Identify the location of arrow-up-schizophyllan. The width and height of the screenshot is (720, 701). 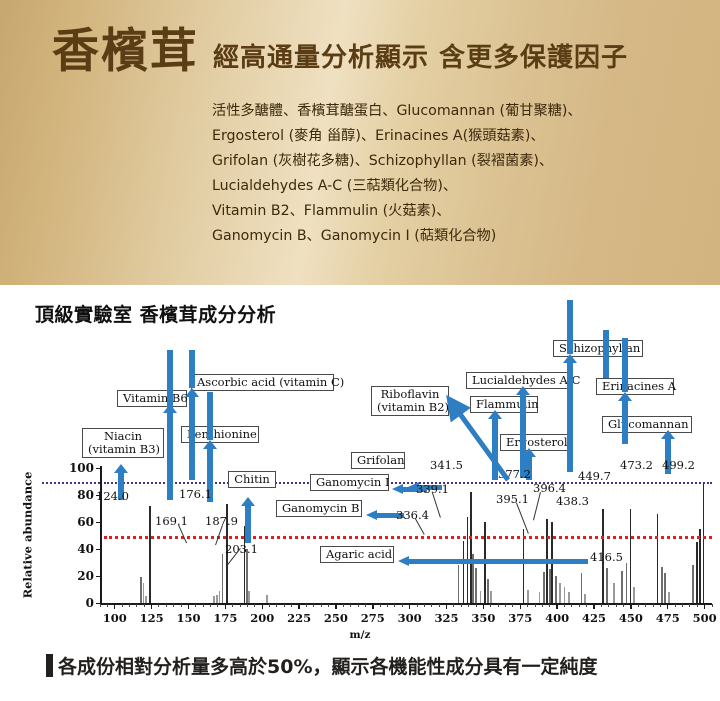
(570, 413).